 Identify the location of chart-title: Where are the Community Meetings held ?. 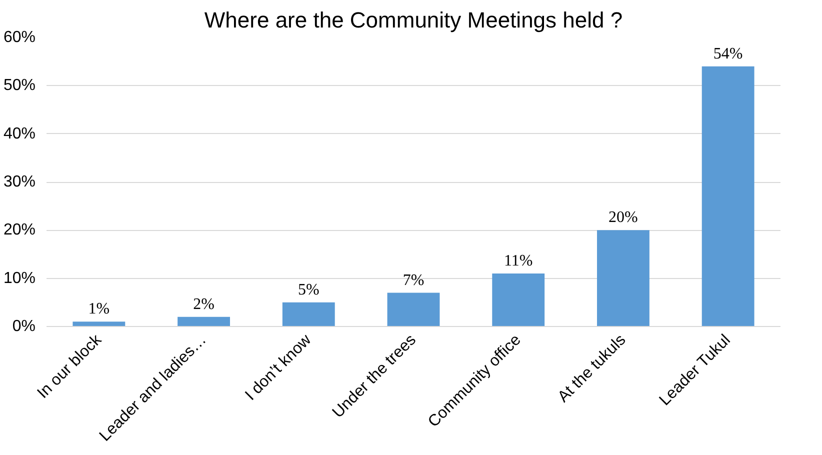
(413, 20).